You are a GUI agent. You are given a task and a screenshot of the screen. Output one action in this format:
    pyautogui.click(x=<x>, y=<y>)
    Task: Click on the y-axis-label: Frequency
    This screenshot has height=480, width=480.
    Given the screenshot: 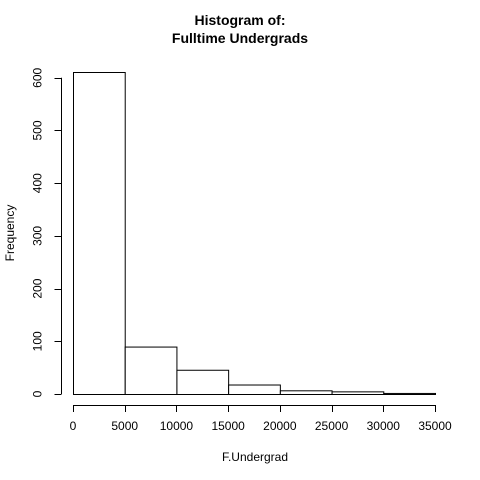 What is the action you would take?
    pyautogui.click(x=10, y=233)
    